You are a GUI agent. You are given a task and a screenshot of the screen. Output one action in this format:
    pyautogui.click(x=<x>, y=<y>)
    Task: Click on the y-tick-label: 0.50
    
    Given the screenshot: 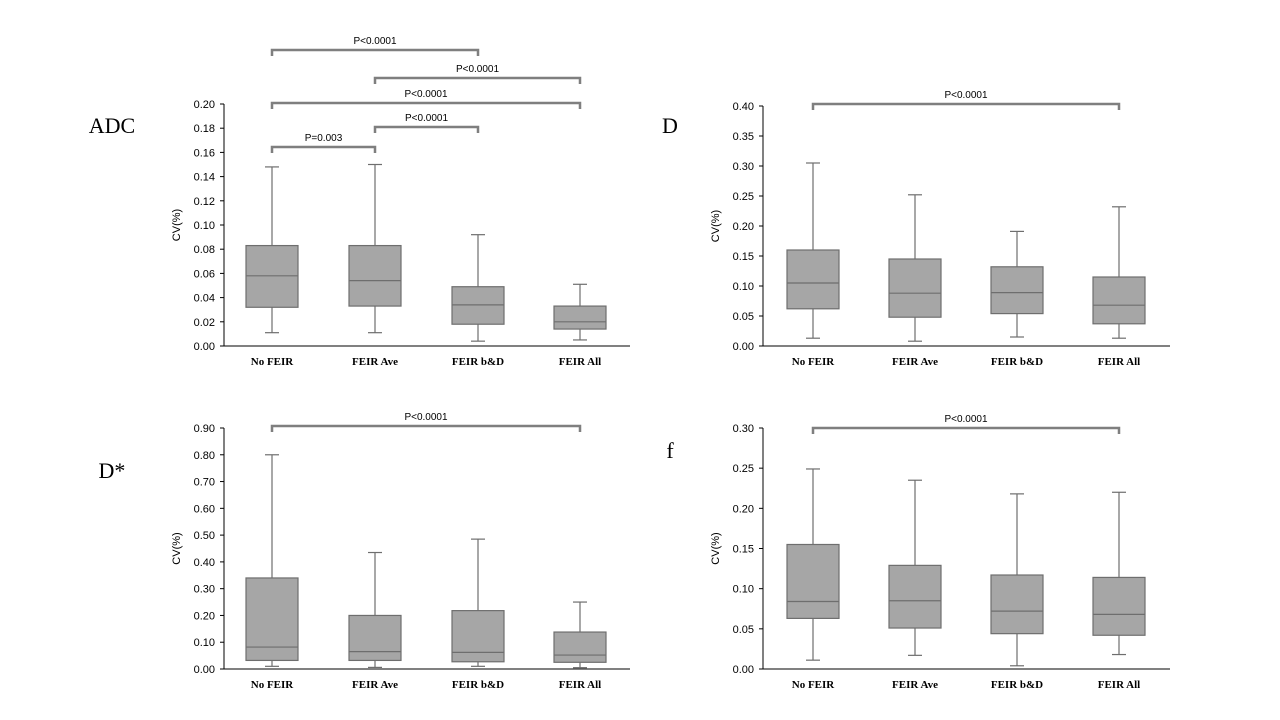 What is the action you would take?
    pyautogui.click(x=204, y=536)
    